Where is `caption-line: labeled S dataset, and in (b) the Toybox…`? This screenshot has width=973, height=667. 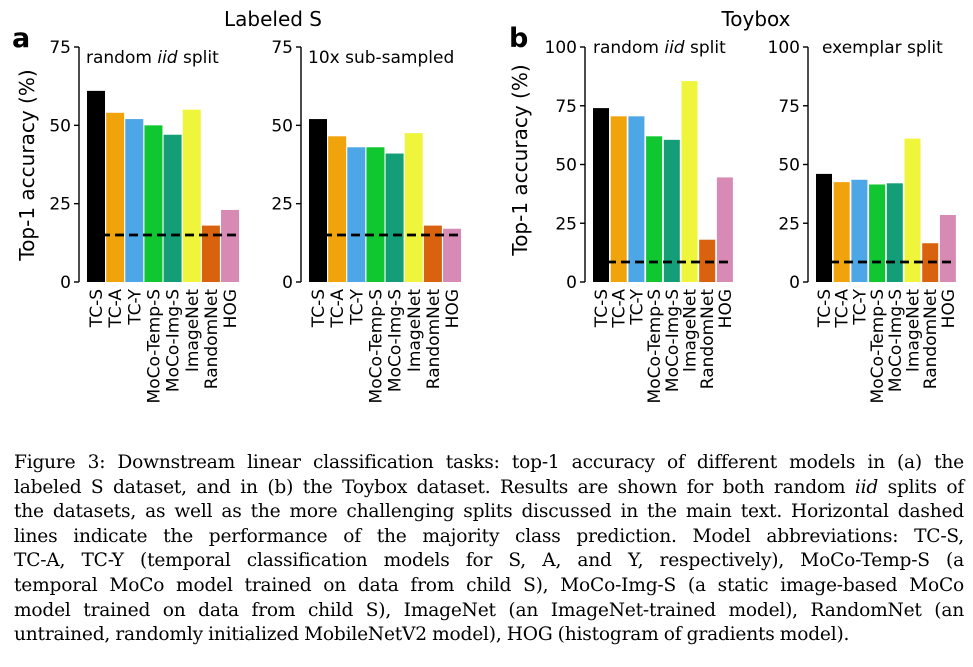 caption-line: labeled S dataset, and in (b) the Toybox… is located at coordinates (489, 488).